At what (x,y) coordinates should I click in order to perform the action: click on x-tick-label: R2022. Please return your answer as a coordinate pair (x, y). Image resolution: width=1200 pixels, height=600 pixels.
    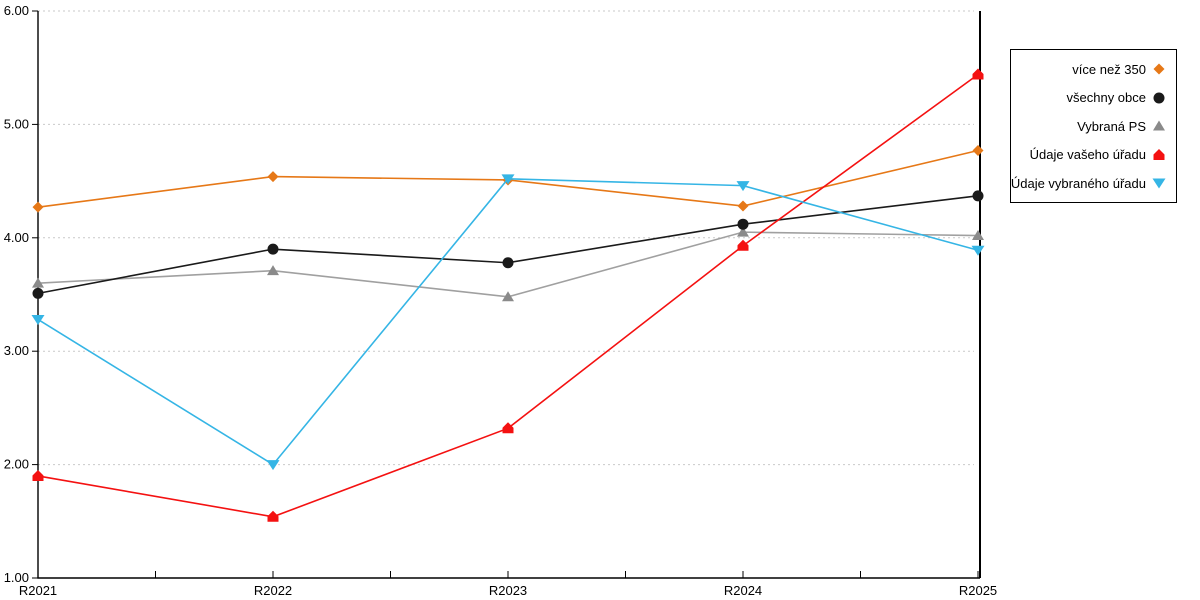
    Looking at the image, I should click on (273, 590).